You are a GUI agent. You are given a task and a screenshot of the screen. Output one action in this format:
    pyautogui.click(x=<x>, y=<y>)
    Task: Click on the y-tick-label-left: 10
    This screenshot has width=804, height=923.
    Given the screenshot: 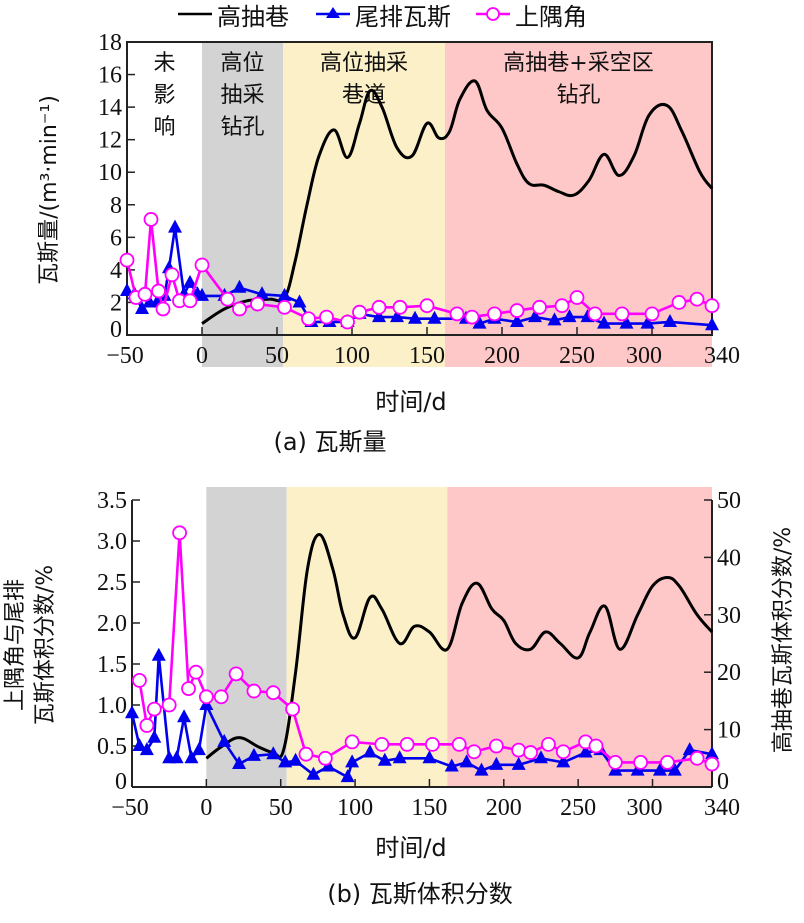 What is the action you would take?
    pyautogui.click(x=110, y=173)
    